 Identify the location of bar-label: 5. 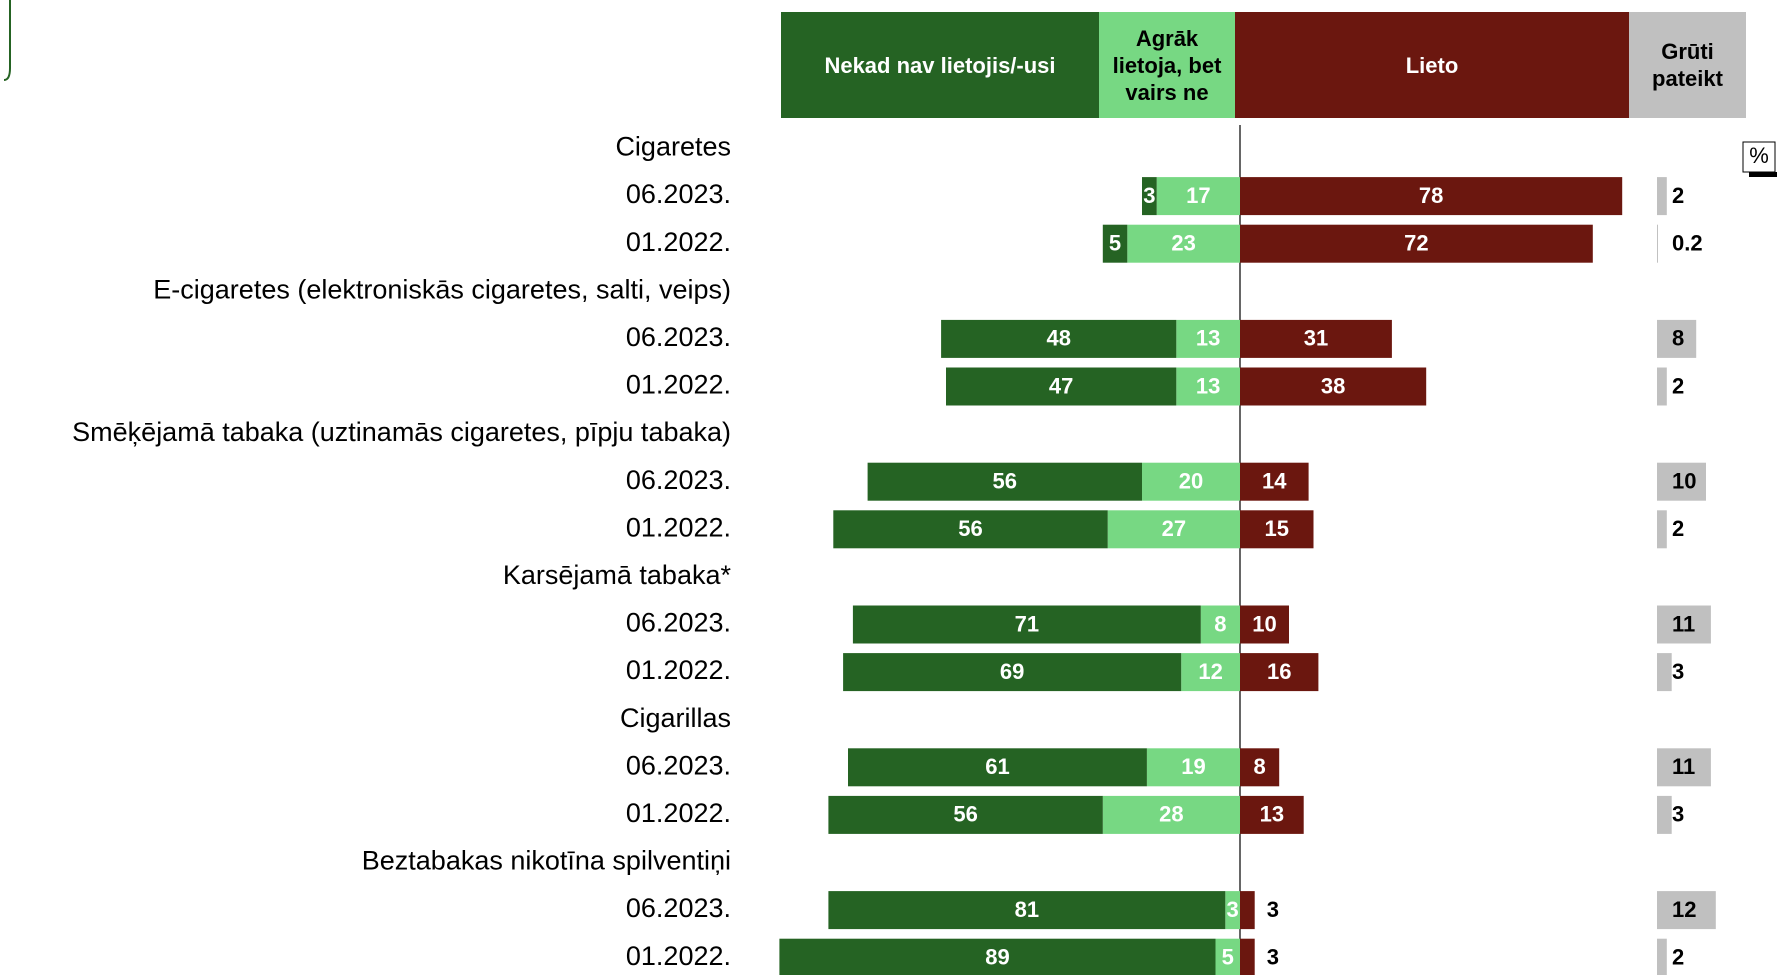
(1228, 957).